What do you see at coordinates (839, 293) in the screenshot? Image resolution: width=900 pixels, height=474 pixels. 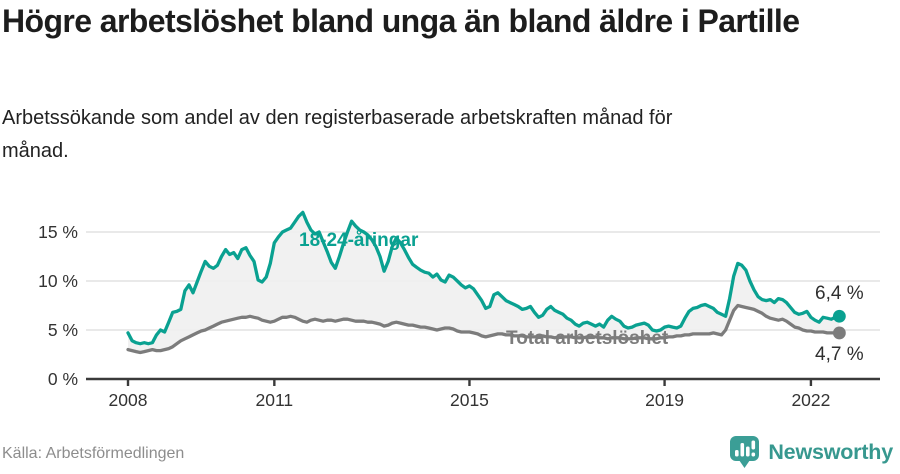 I see `youth-end-value-label: 6,4 %` at bounding box center [839, 293].